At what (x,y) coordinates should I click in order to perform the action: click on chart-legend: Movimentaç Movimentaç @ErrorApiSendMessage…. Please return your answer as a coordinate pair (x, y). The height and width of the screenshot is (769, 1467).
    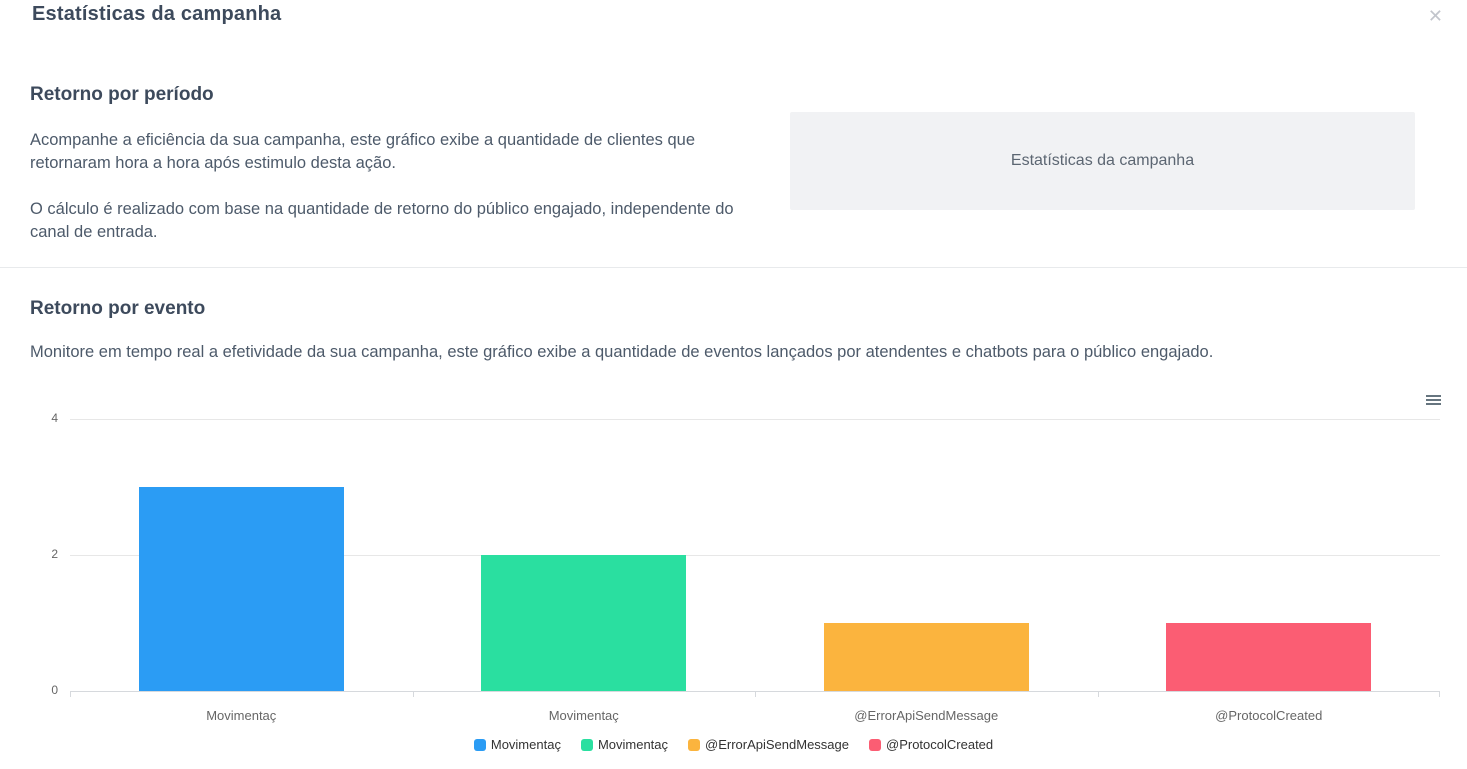
    Looking at the image, I should click on (733, 744).